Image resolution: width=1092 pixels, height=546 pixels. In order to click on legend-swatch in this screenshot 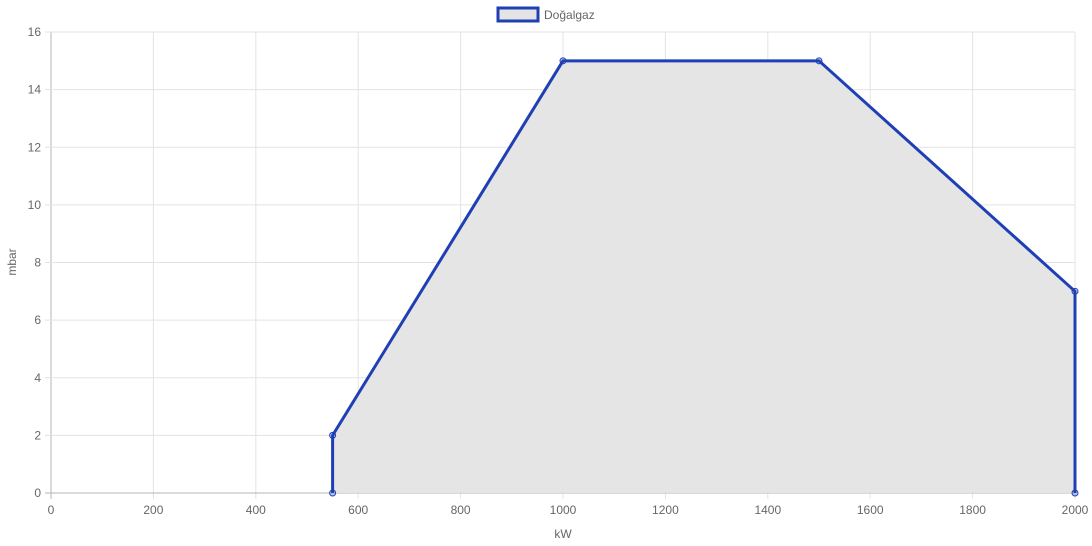, I will do `click(518, 14)`.